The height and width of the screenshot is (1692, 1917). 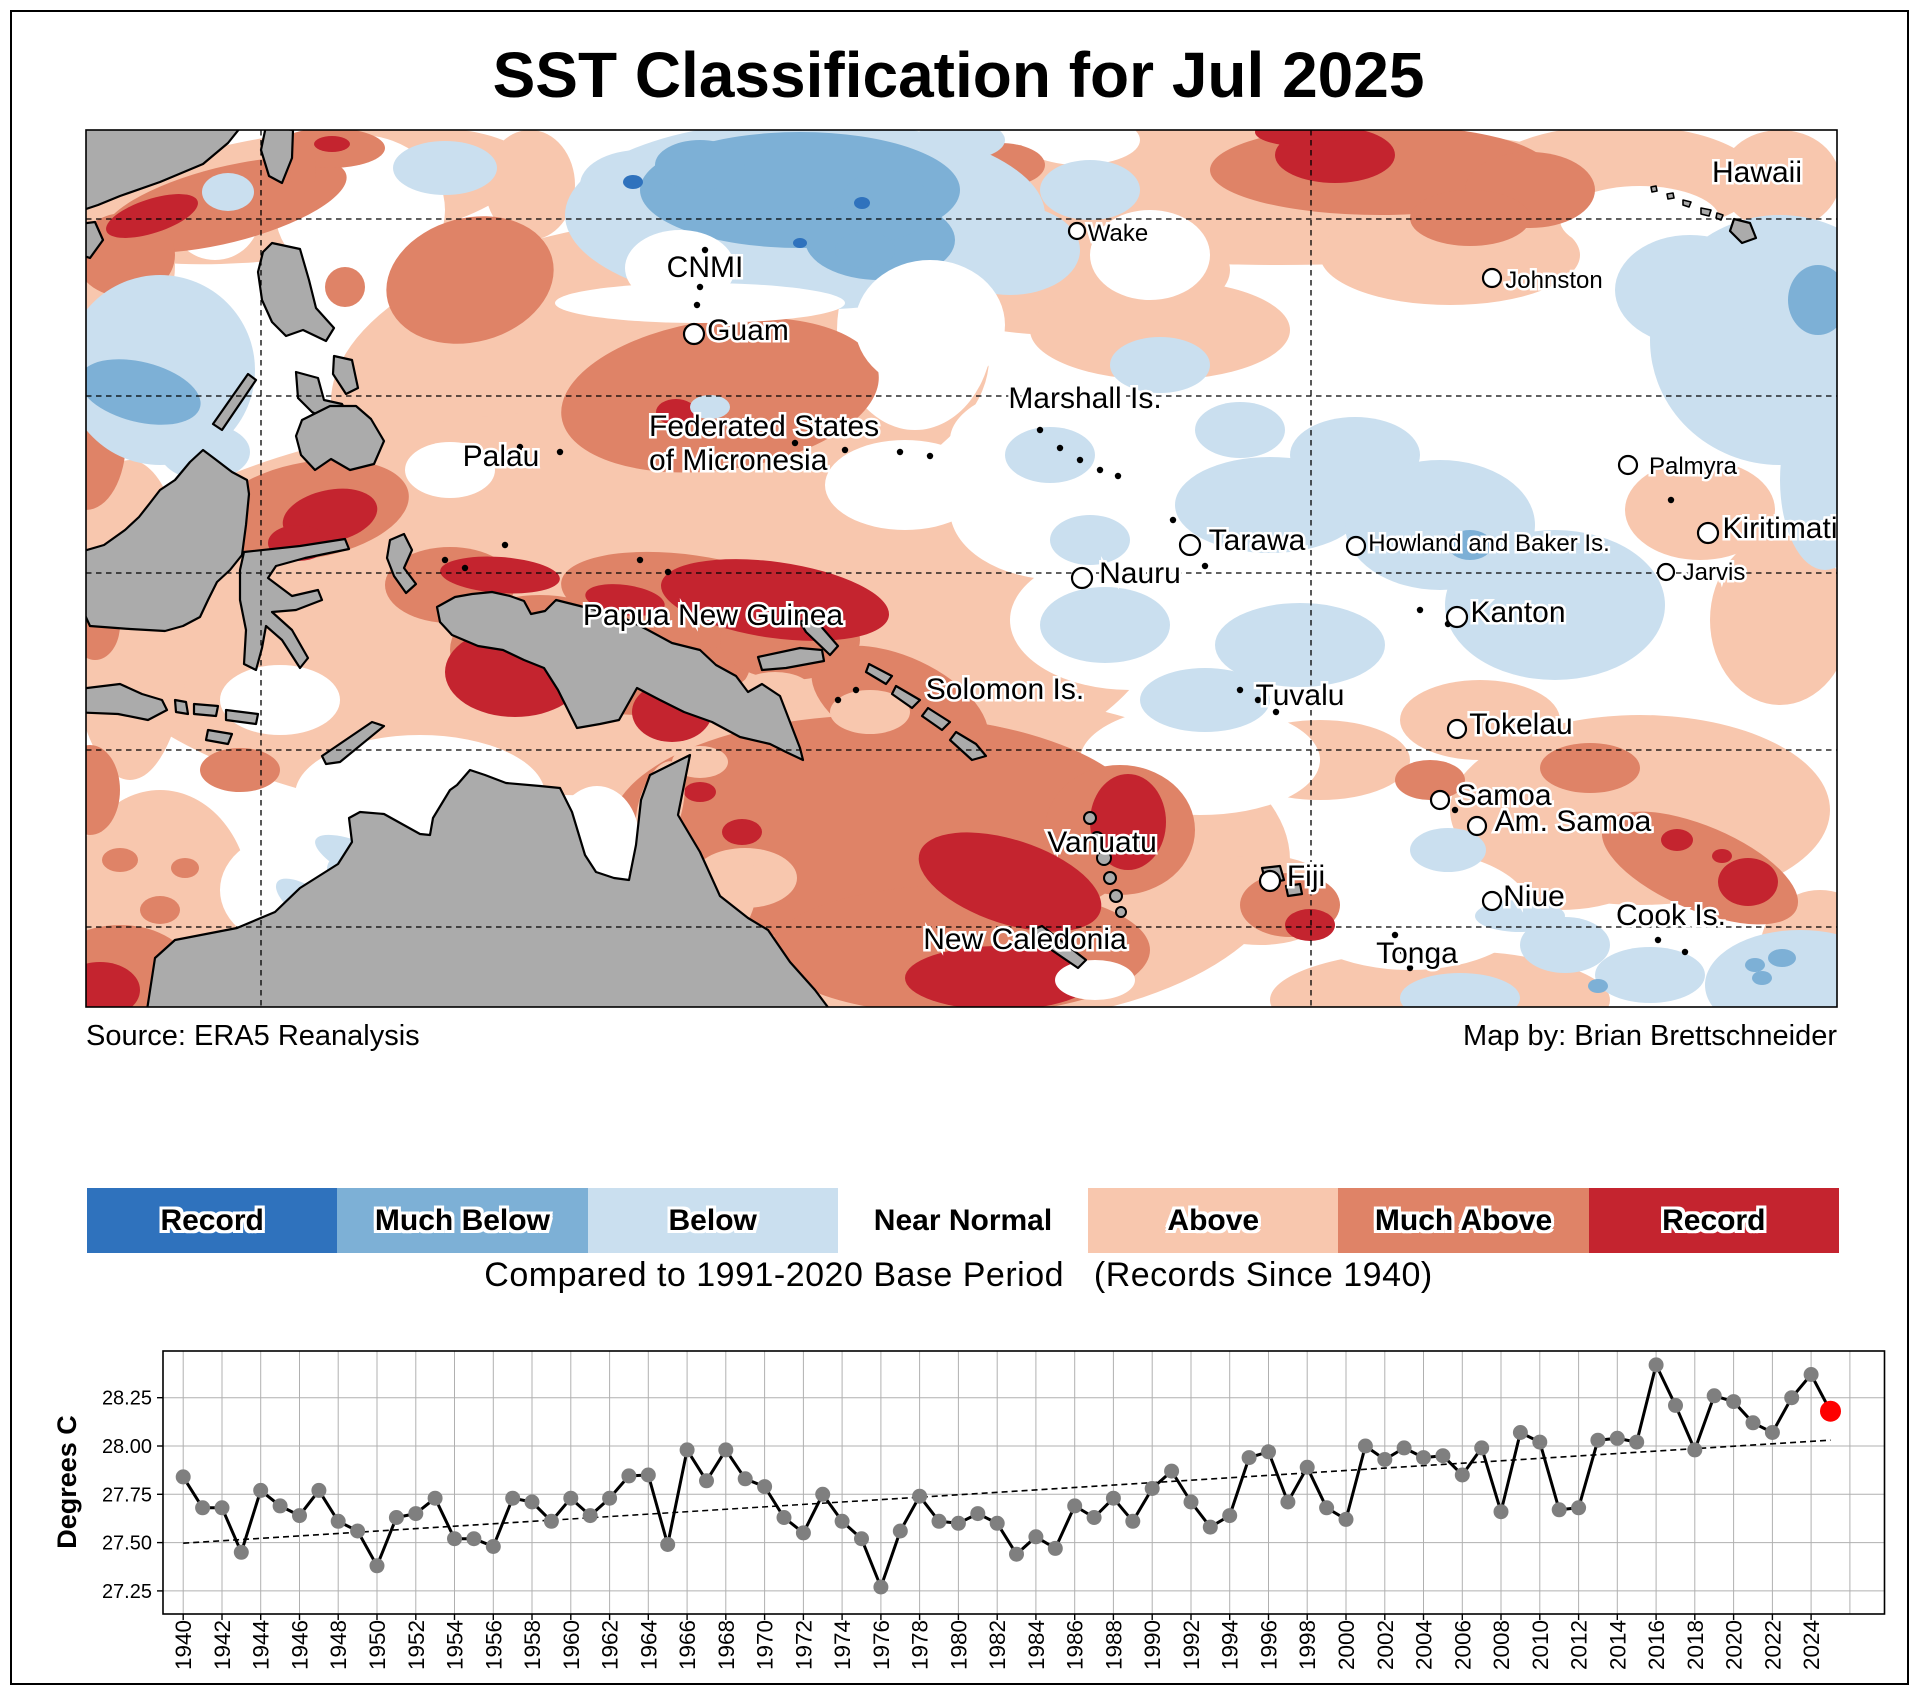 I want to click on svg-text: 1960, so click(x=571, y=1645).